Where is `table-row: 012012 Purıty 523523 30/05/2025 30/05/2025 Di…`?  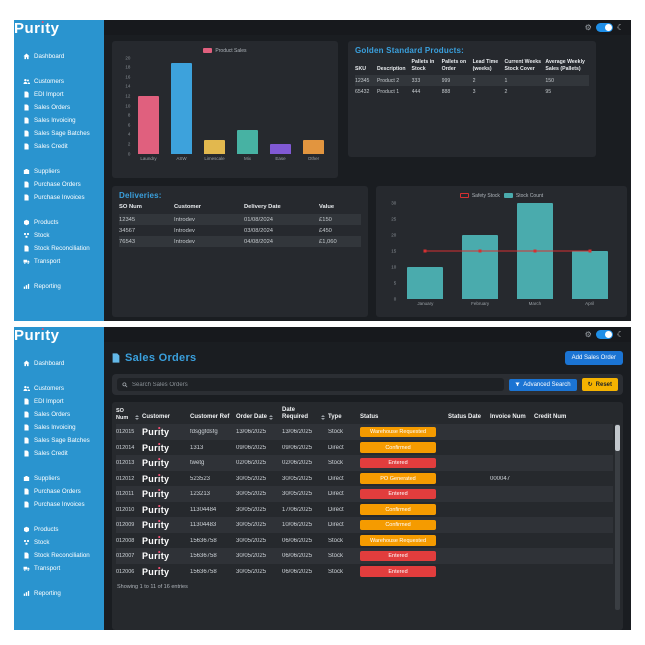 table-row: 012012 Purıty 523523 30/05/2025 30/05/2025 Di… is located at coordinates (364, 479).